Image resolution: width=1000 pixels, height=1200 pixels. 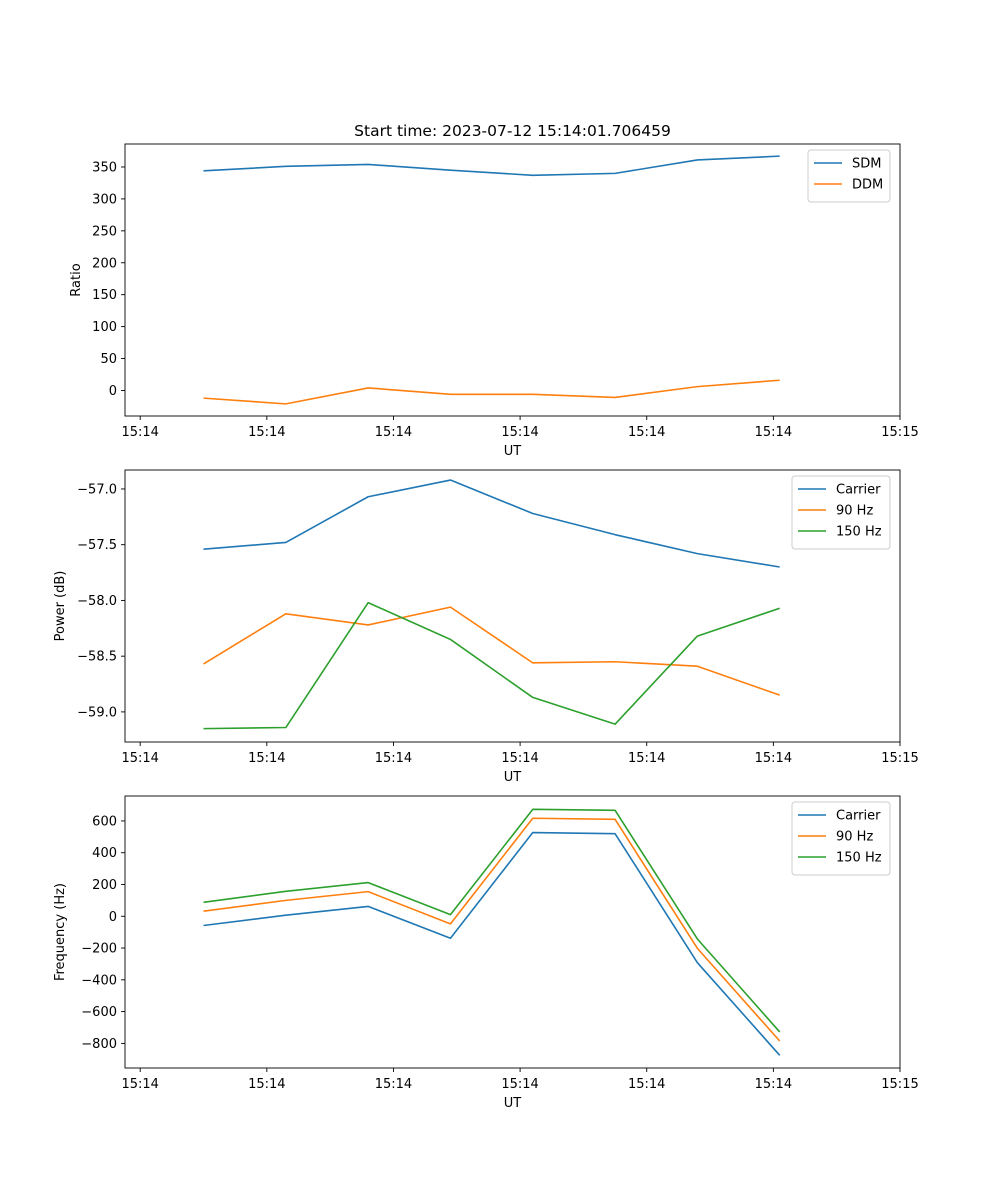 What do you see at coordinates (867, 185) in the screenshot?
I see `legend-label: DDM` at bounding box center [867, 185].